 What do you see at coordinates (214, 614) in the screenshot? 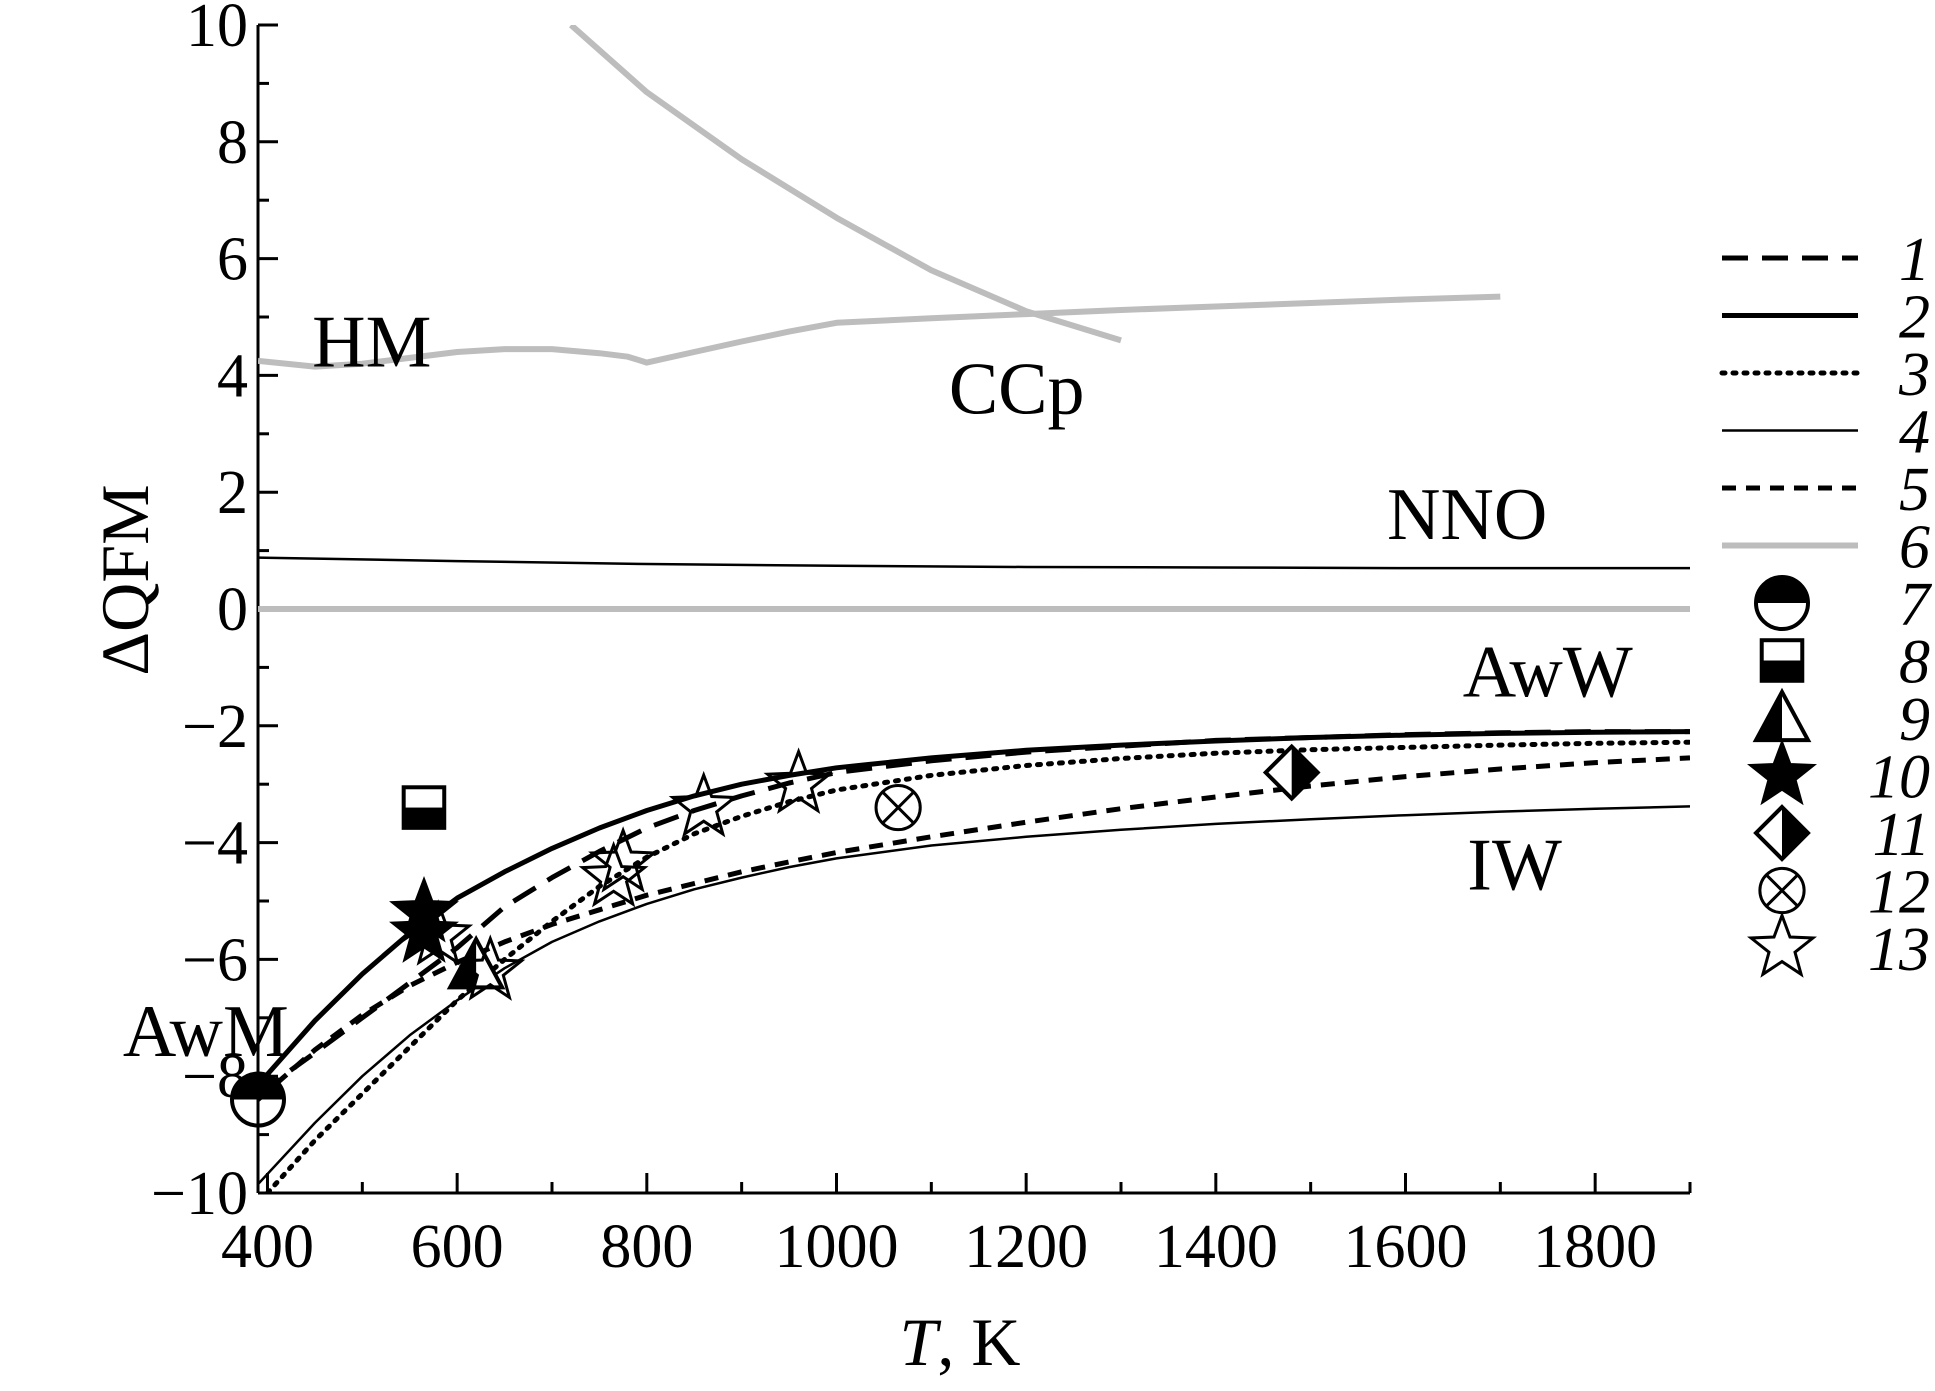
I see `y-axis-ticks: 10 8 6 4 2 0 −2 −4 −6 −8 −10` at bounding box center [214, 614].